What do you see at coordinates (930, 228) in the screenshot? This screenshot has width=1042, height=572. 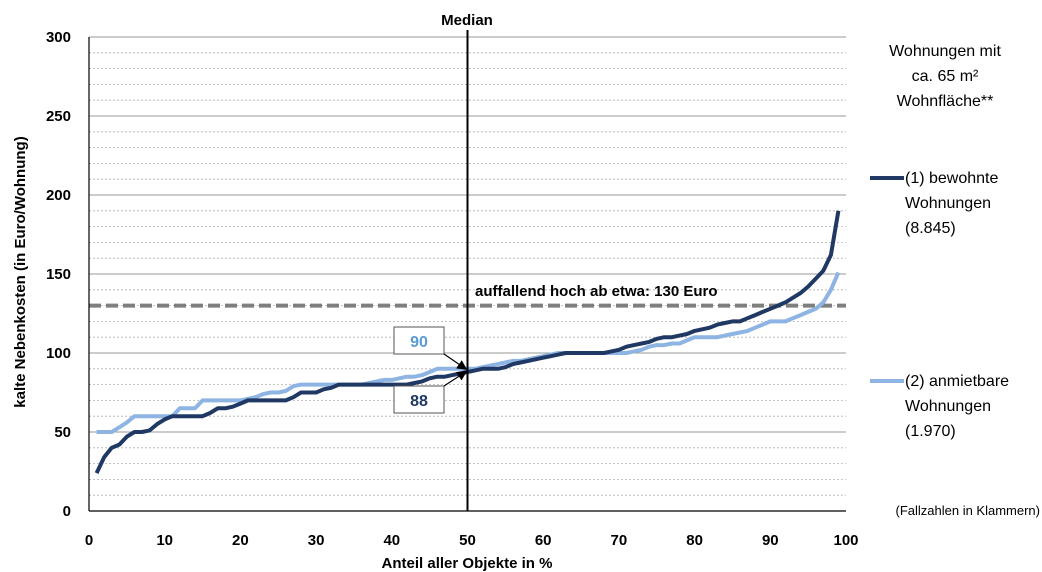 I see `legend-label-line: (8.845)` at bounding box center [930, 228].